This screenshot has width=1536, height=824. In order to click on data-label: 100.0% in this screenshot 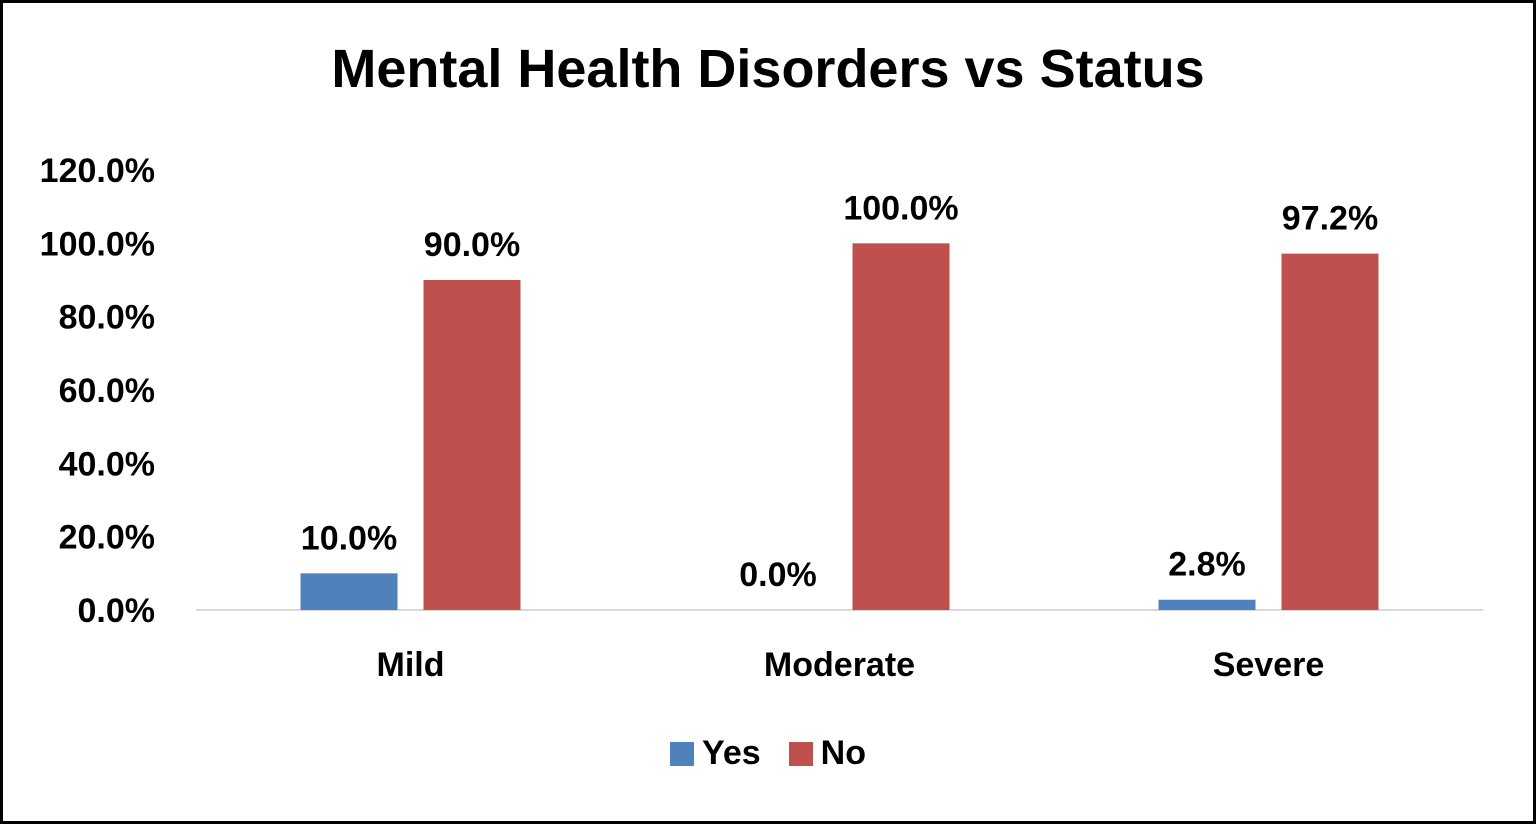, I will do `click(900, 208)`.